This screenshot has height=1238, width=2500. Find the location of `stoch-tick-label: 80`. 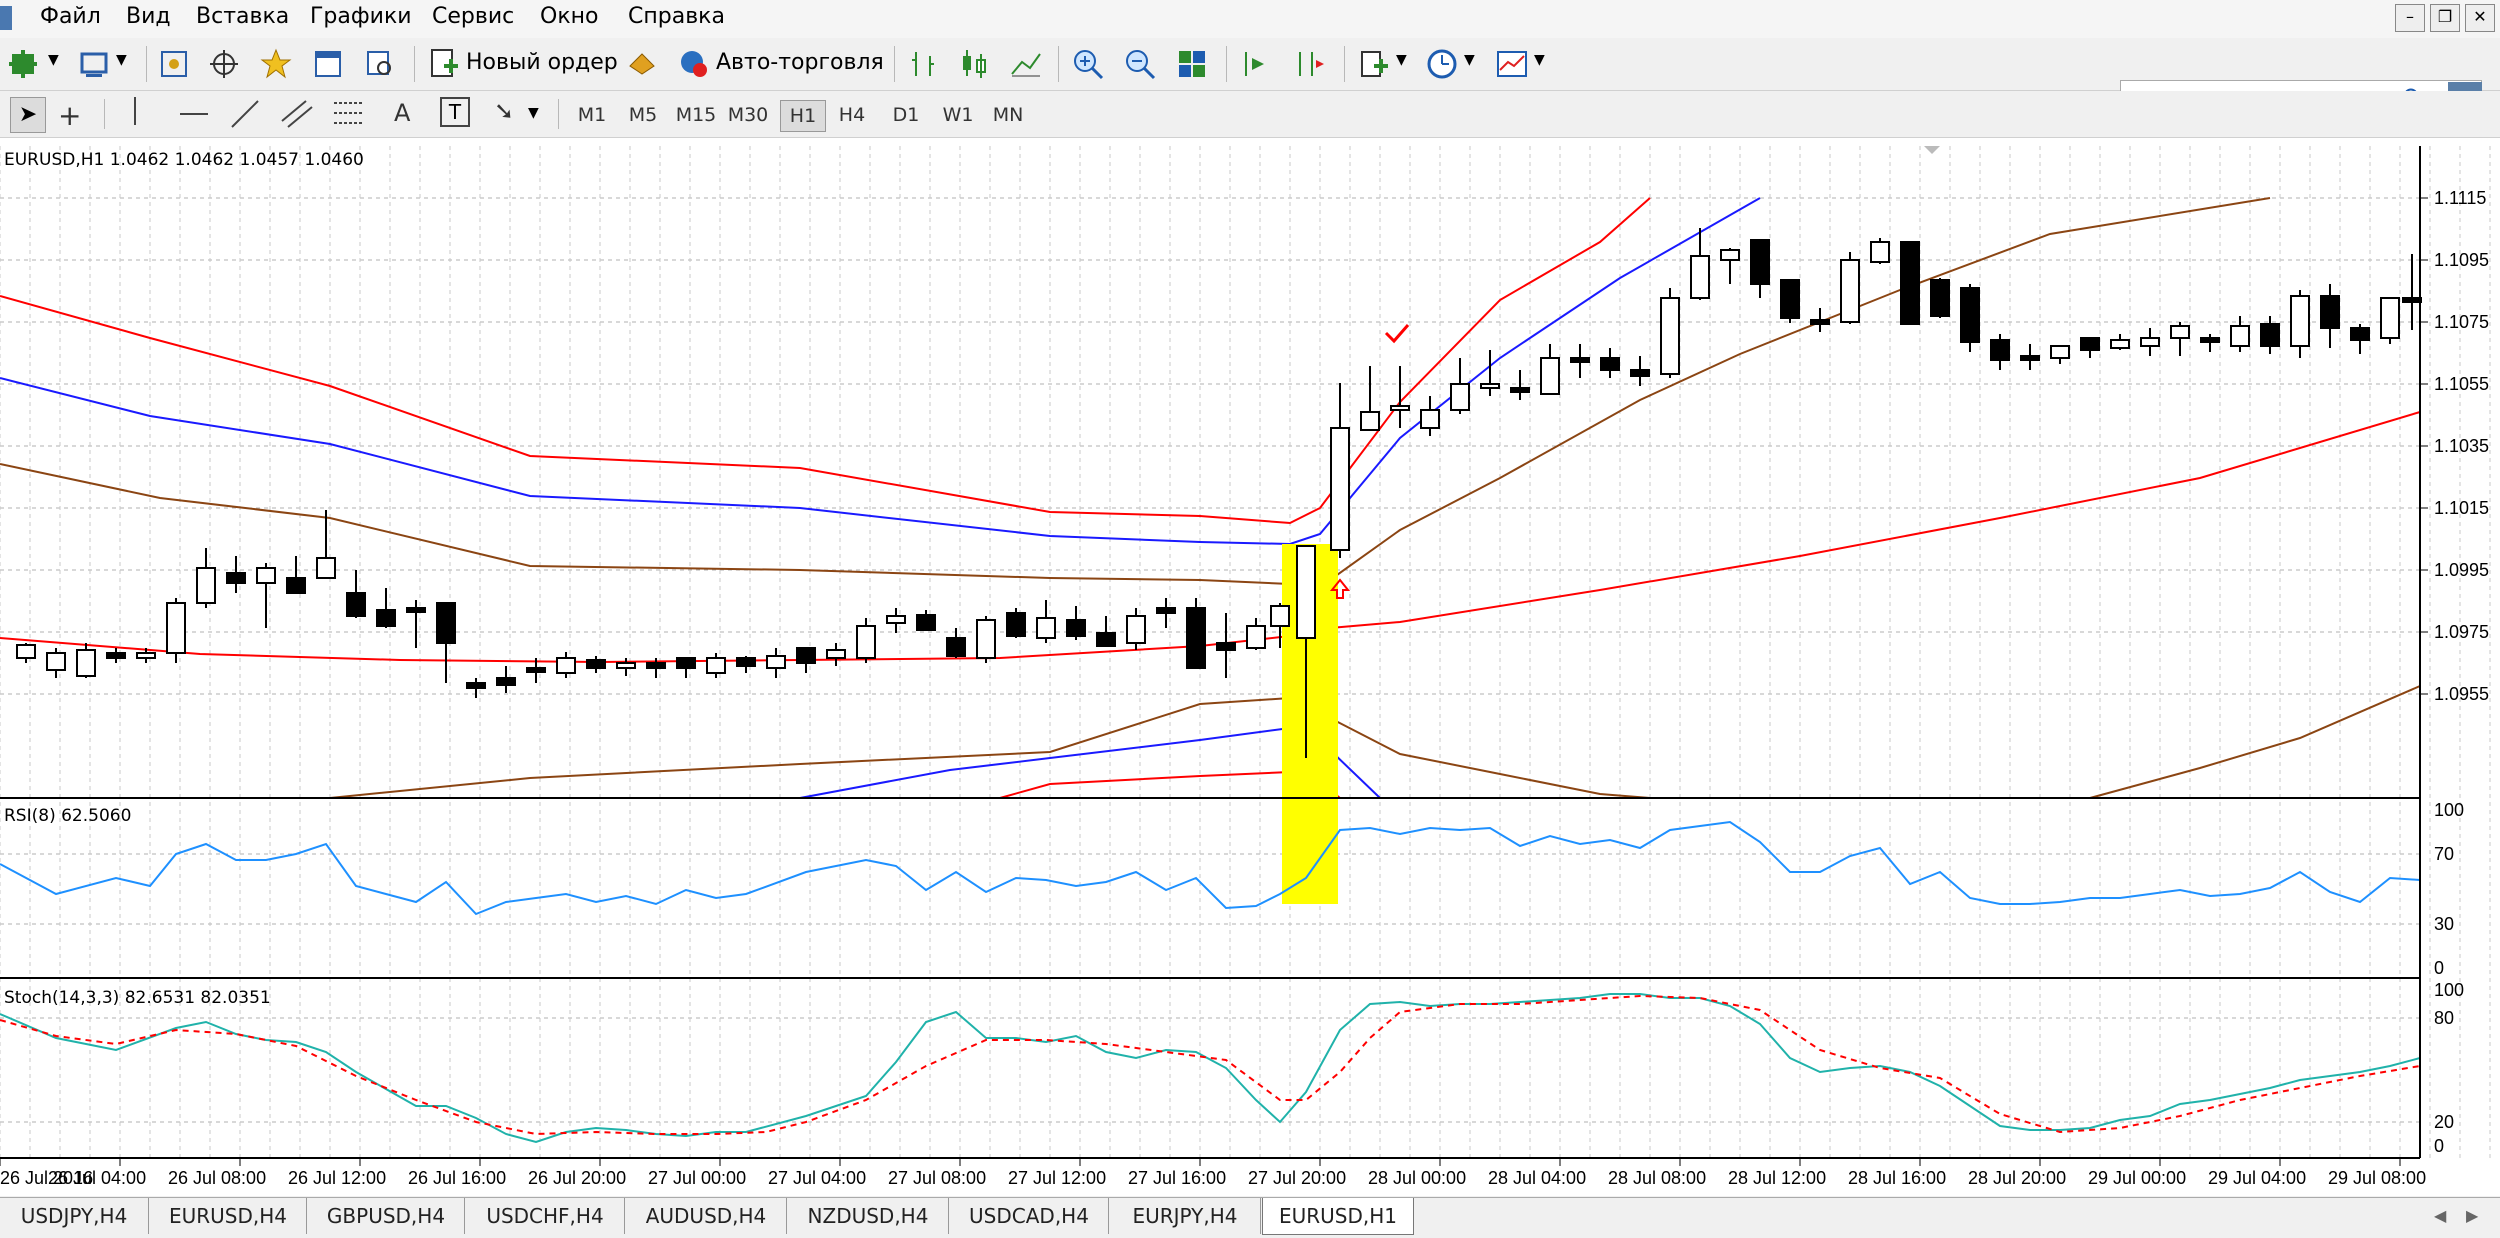

stoch-tick-label: 80 is located at coordinates (2444, 1018).